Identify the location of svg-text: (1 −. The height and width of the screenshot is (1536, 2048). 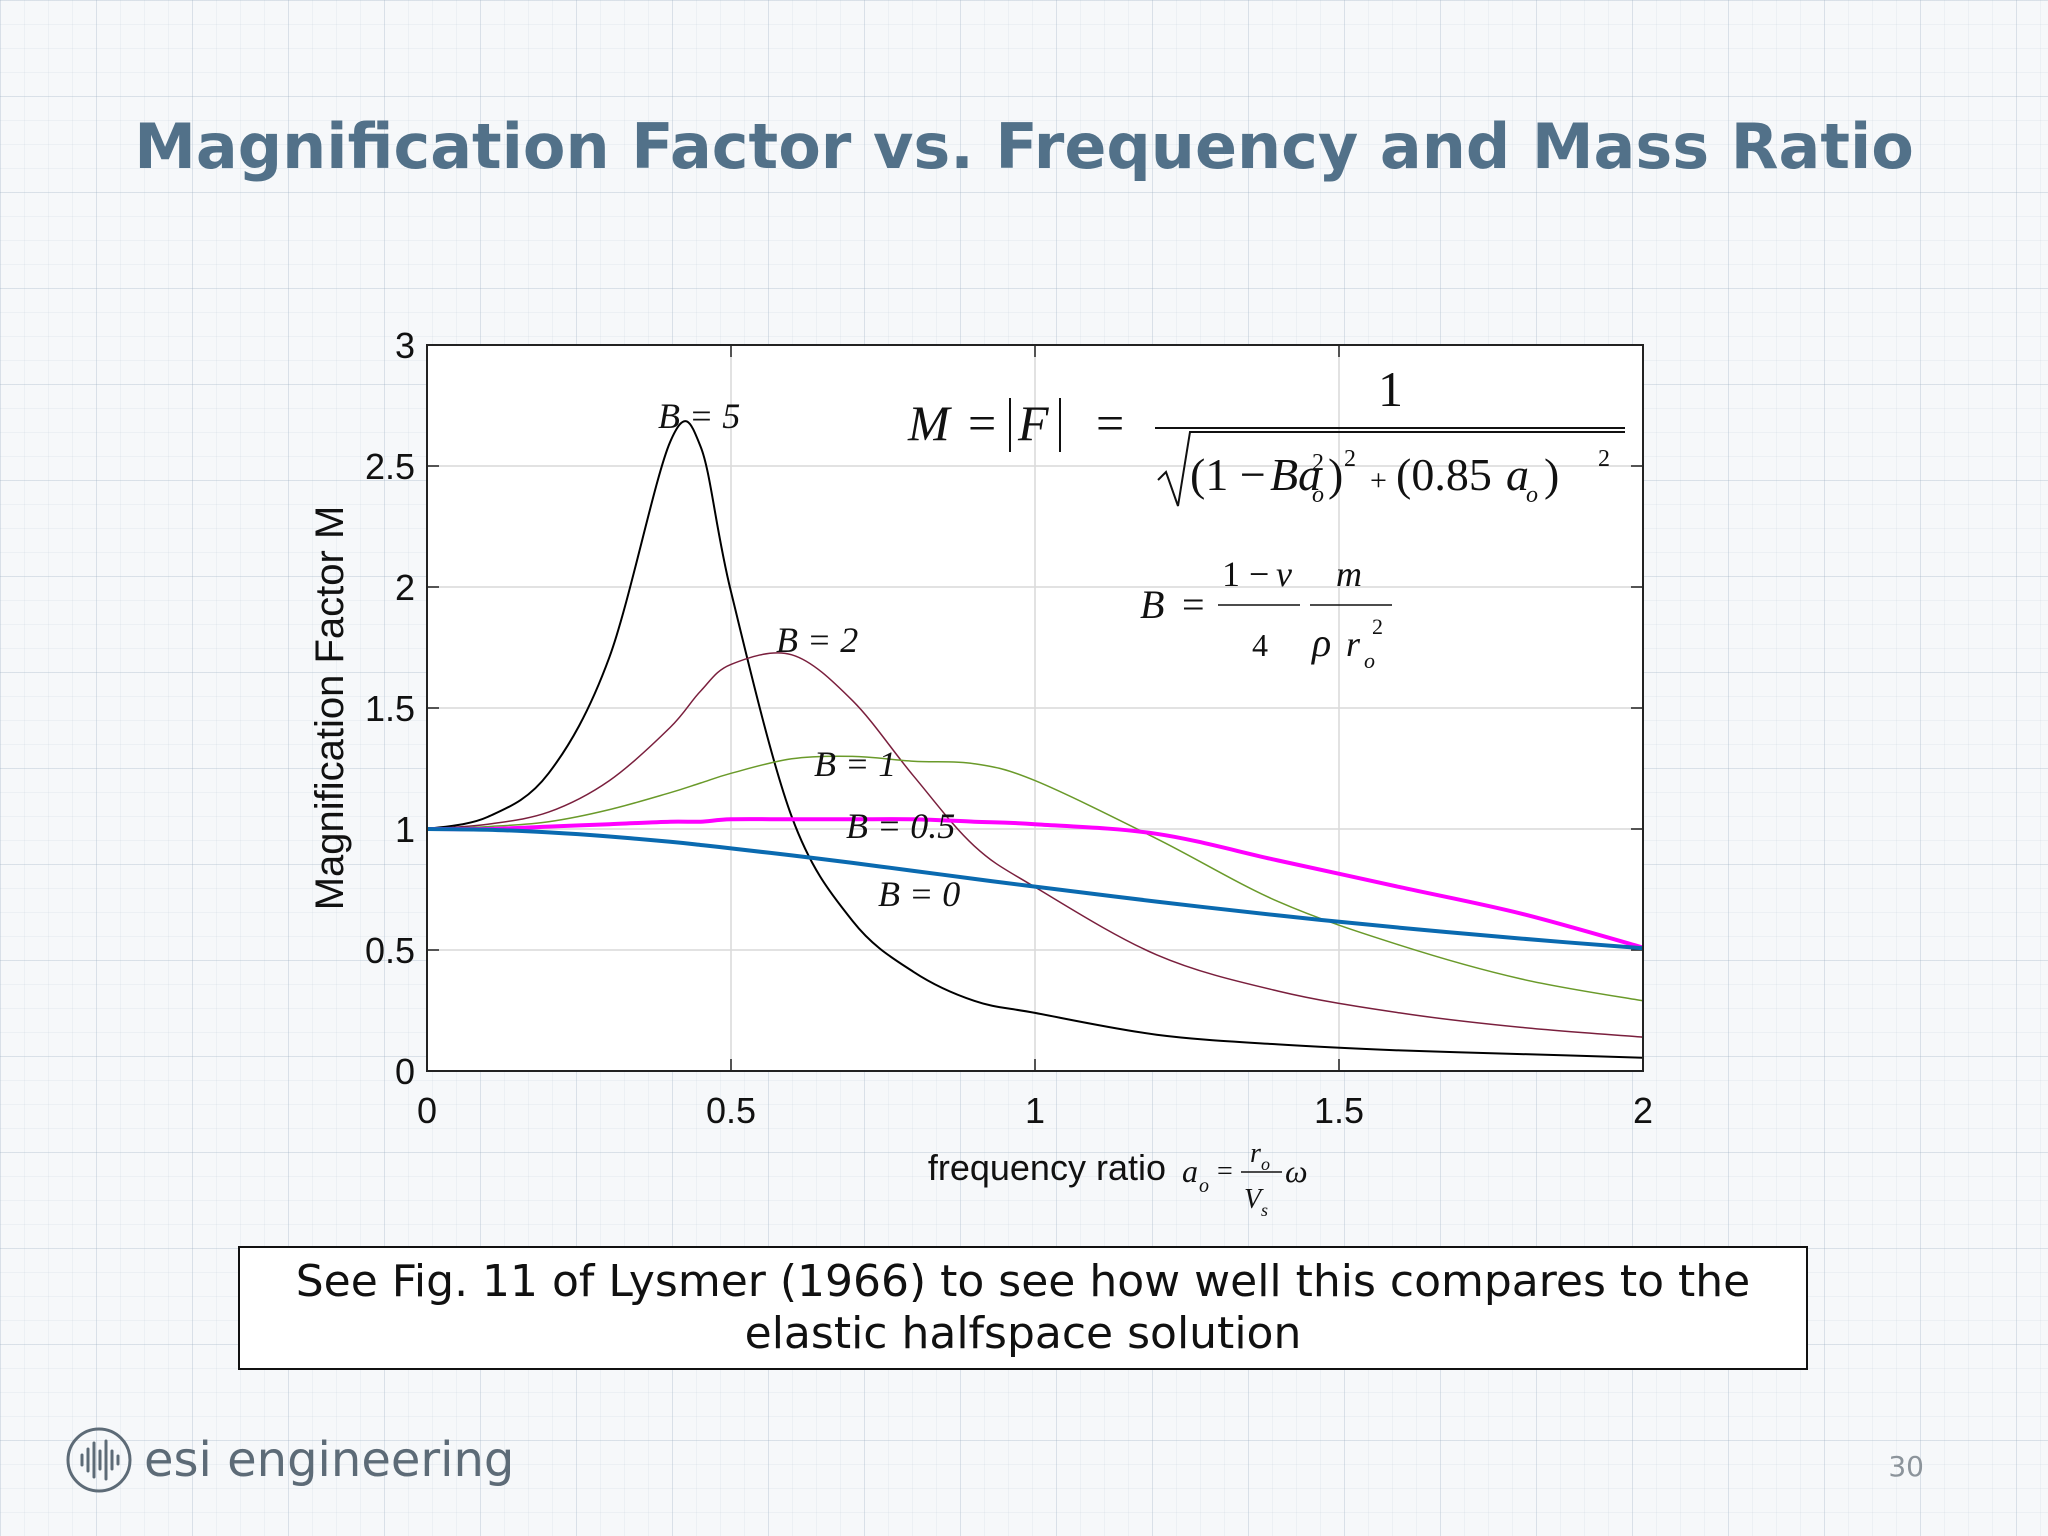
(1228, 474).